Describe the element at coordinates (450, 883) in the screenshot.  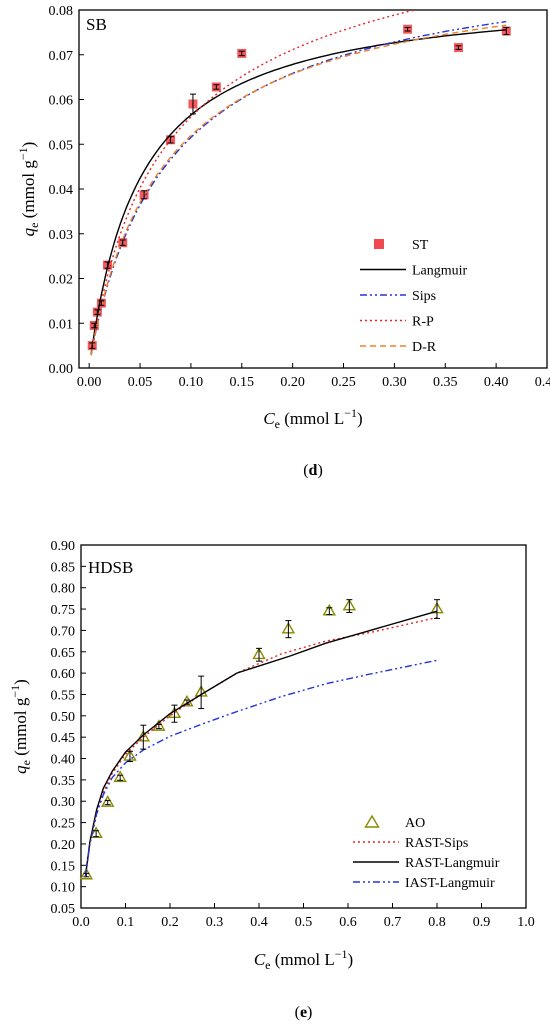
I see `legend-label: IAST-Langmuir` at that location.